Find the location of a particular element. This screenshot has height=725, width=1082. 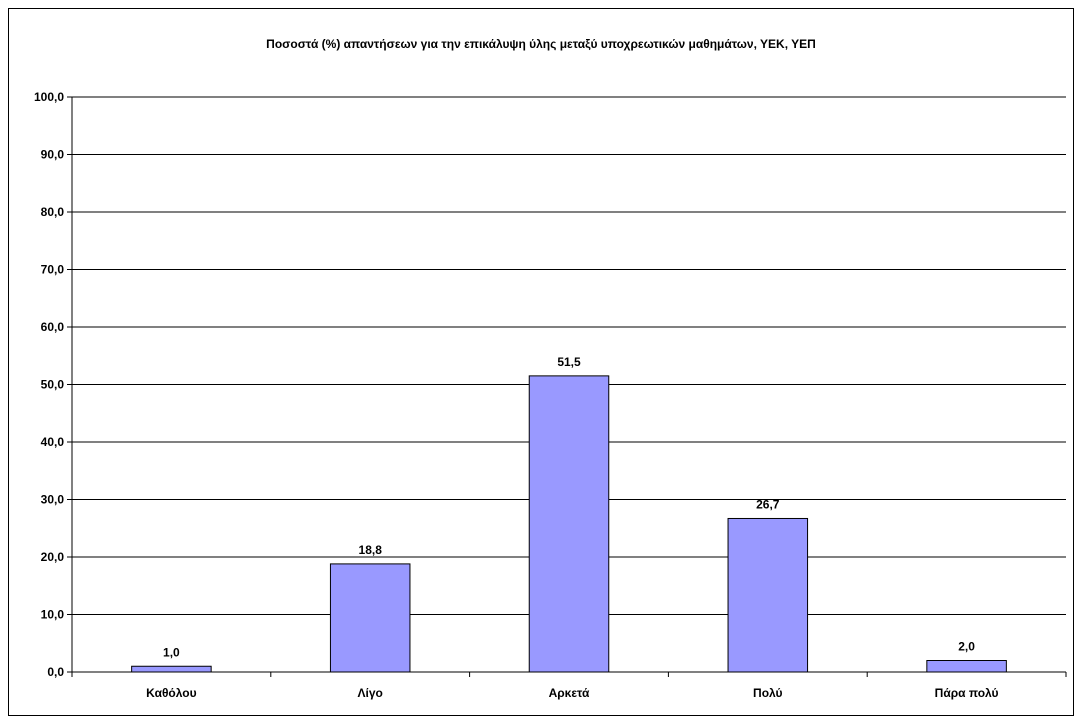

y-tick-label: 50,0 is located at coordinates (53, 385).